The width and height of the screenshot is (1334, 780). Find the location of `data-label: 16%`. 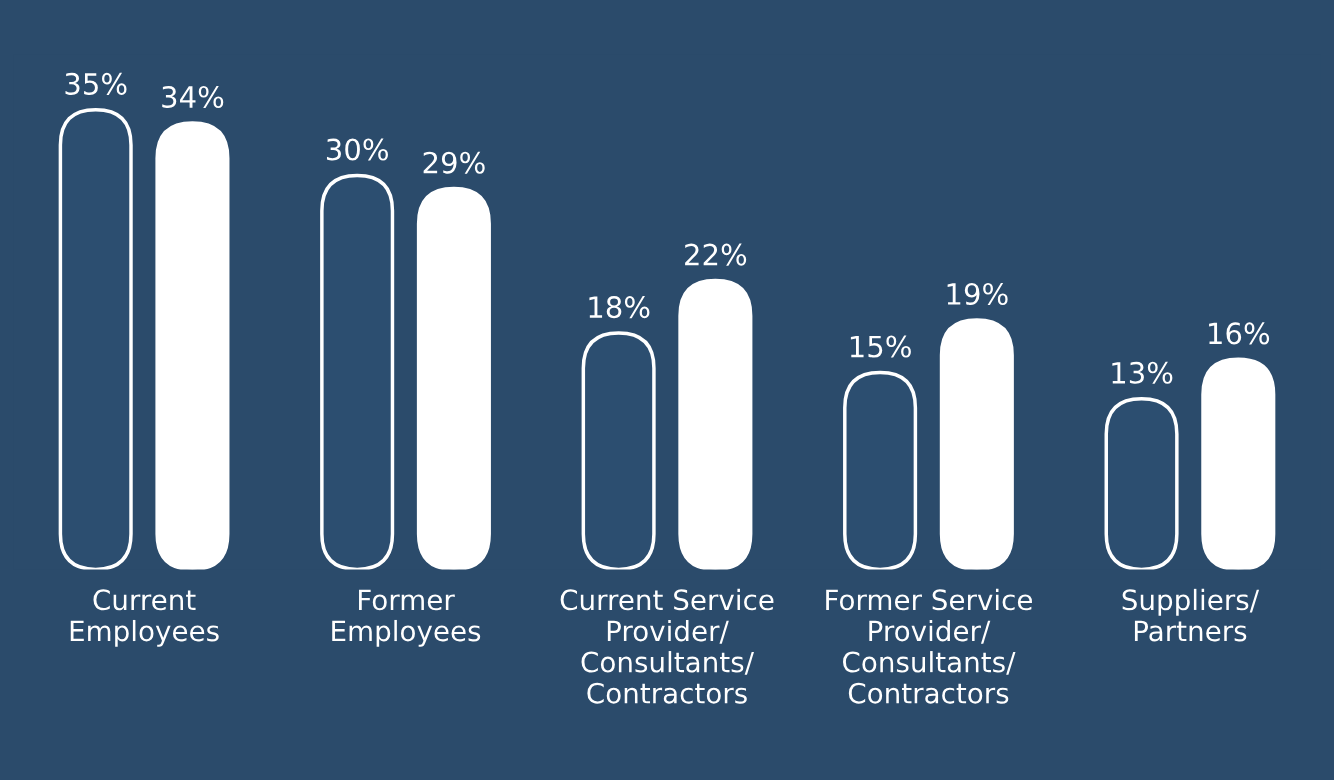

data-label: 16% is located at coordinates (1239, 333).